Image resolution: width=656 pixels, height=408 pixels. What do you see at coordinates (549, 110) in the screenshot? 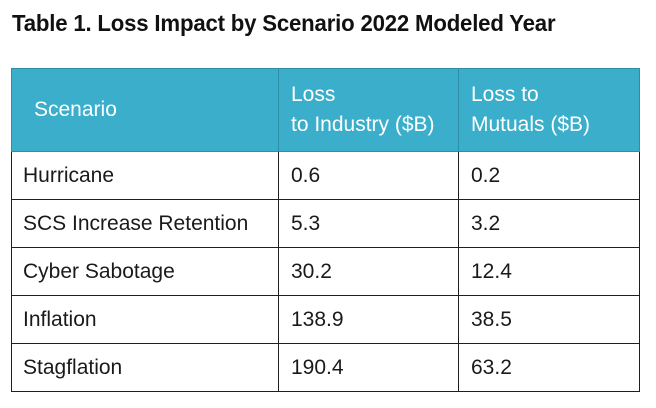
I see `header-loss-to-mutuals: Loss to Mutuals ($B)` at bounding box center [549, 110].